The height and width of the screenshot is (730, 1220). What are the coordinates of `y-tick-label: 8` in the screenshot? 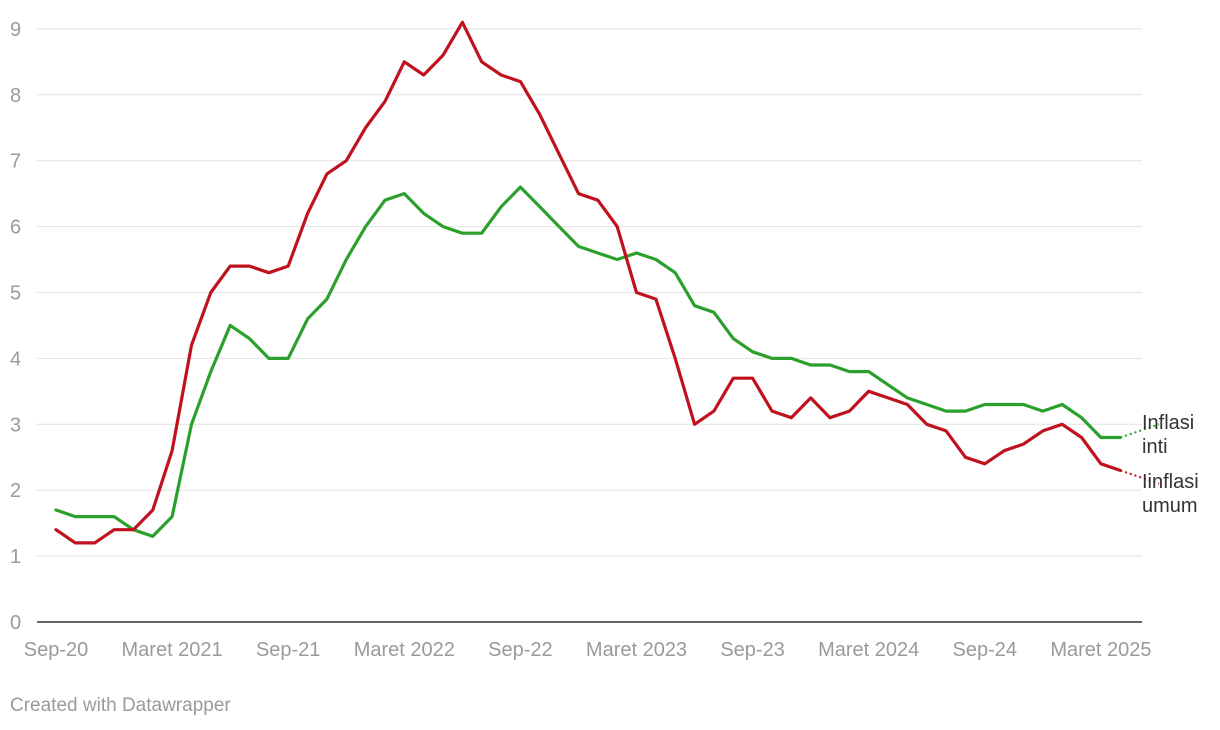 It's located at (15, 96).